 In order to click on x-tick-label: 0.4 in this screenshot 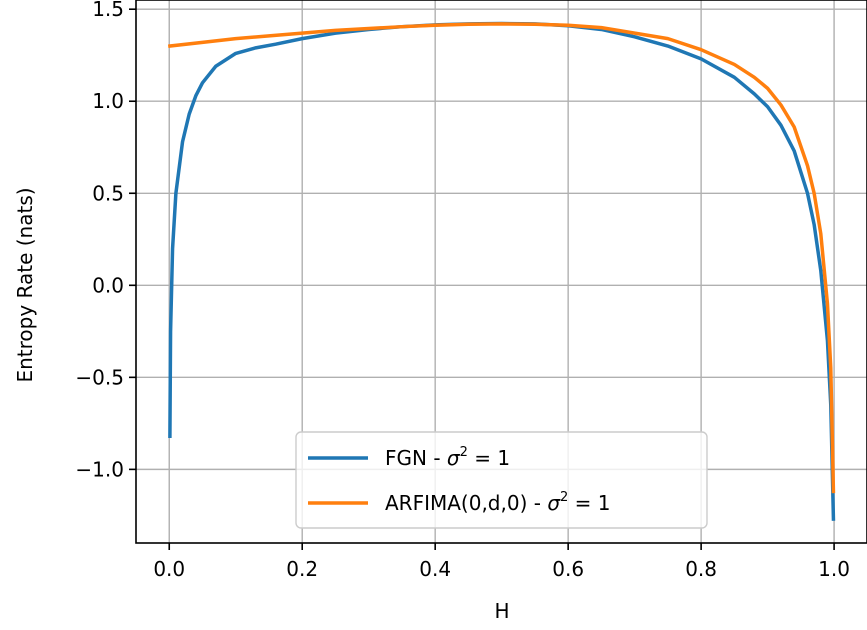, I will do `click(435, 569)`.